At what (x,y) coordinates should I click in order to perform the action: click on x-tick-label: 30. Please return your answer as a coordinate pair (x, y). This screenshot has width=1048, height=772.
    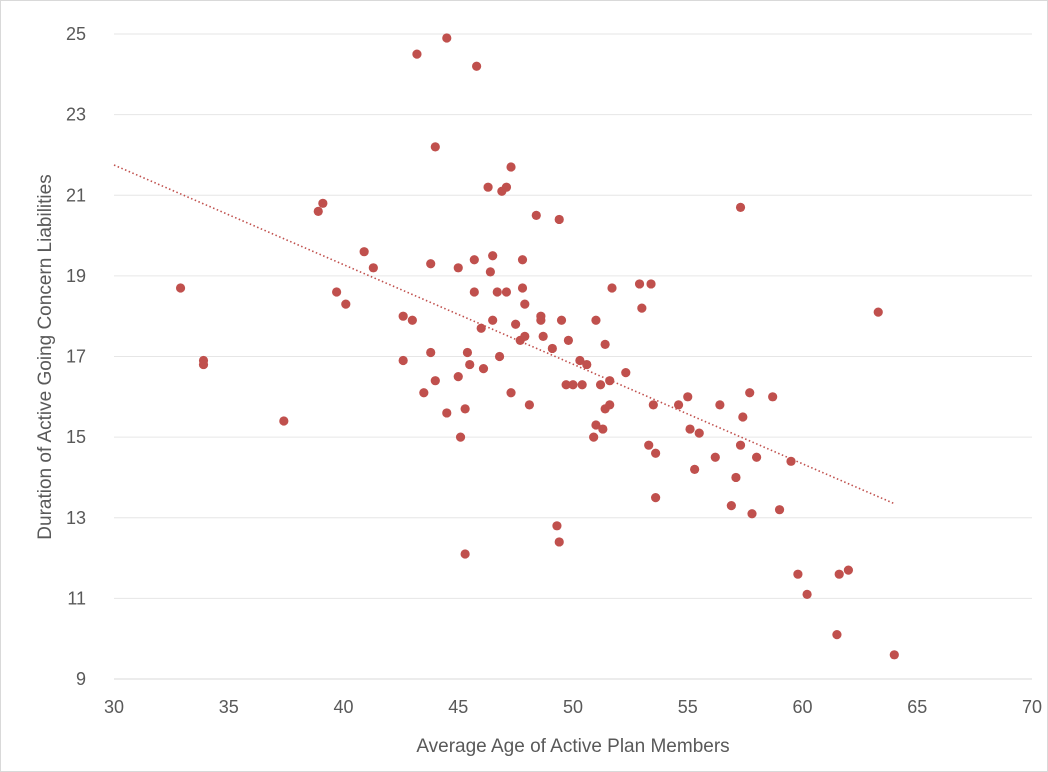
    Looking at the image, I should click on (114, 707).